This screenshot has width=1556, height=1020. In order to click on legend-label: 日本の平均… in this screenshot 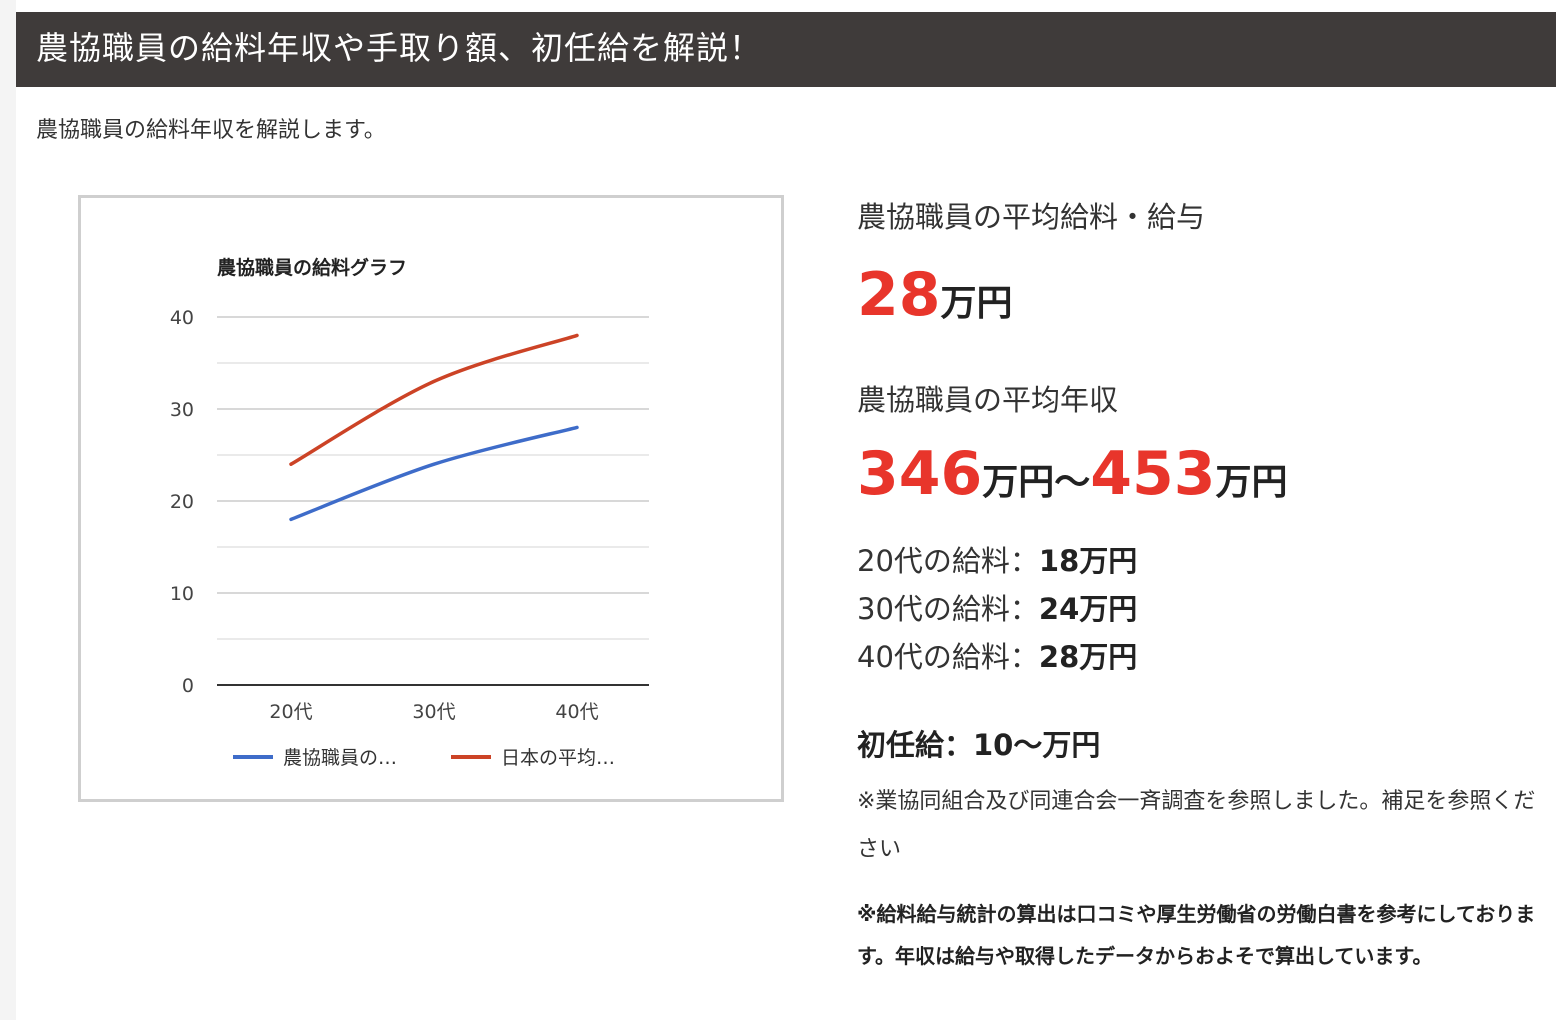, I will do `click(558, 758)`.